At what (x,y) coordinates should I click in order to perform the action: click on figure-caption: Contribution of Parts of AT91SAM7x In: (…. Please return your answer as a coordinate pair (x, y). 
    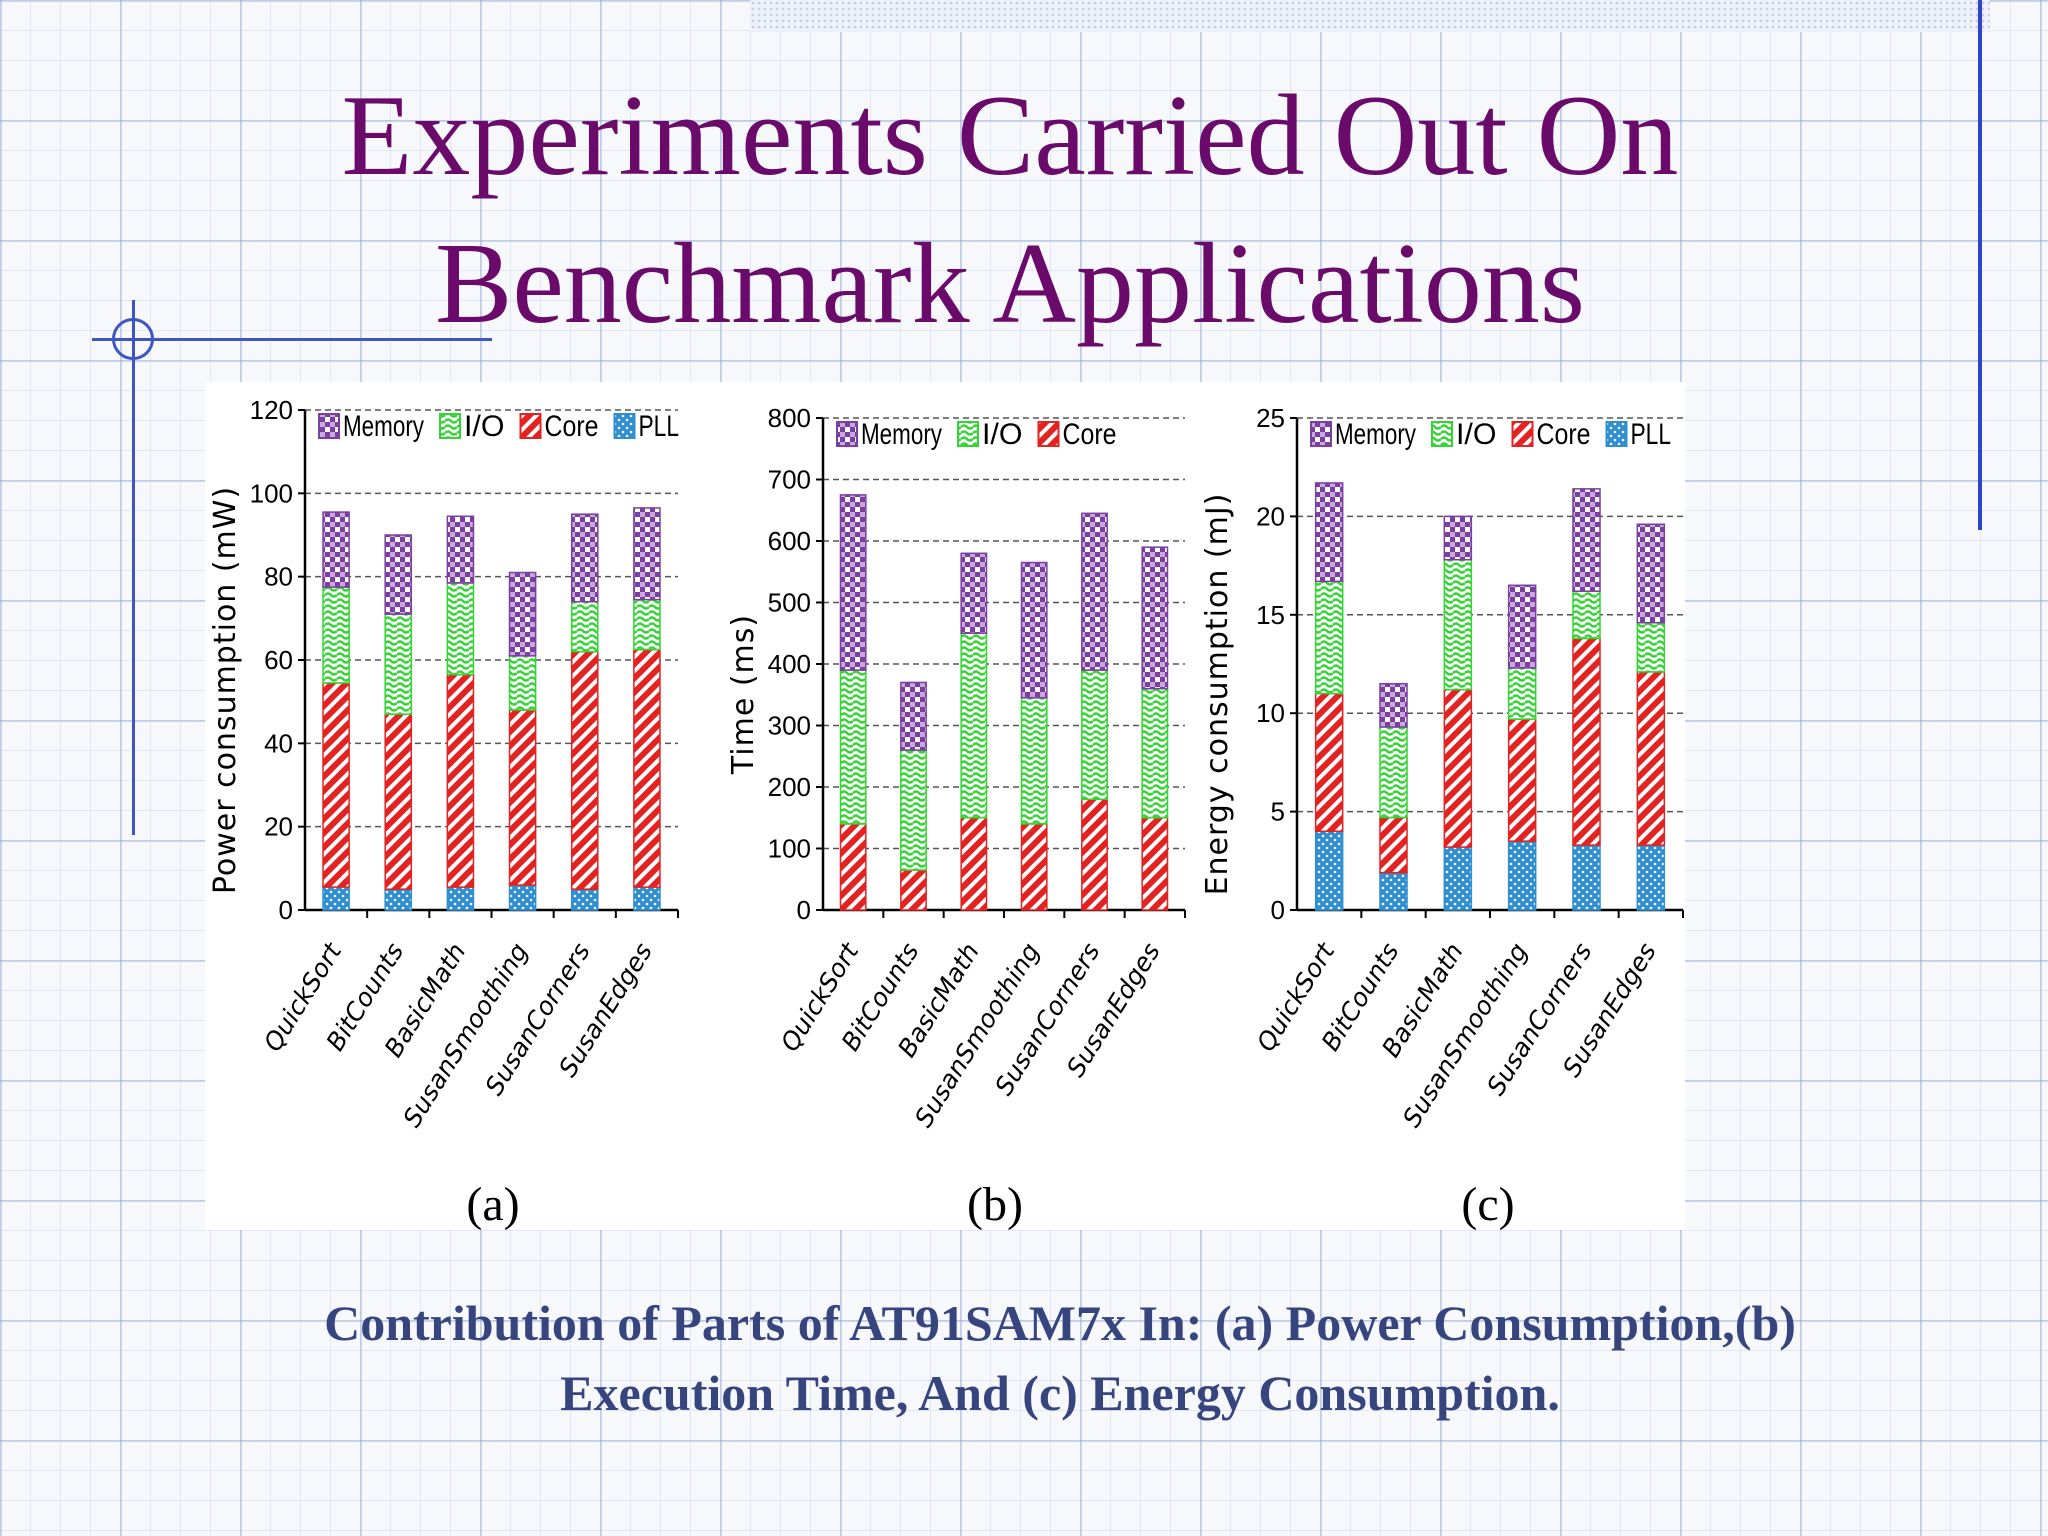
    Looking at the image, I should click on (1060, 1358).